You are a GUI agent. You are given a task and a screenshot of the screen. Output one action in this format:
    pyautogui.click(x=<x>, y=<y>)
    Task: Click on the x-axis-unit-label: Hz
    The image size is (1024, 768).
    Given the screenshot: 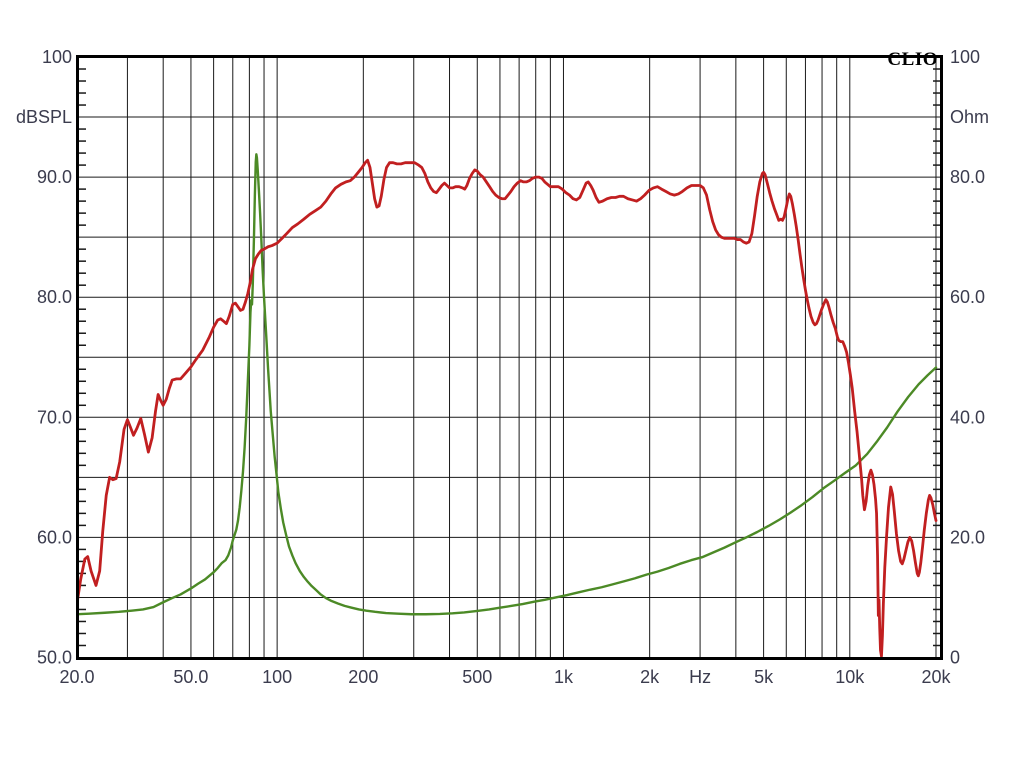 What is the action you would take?
    pyautogui.click(x=700, y=677)
    